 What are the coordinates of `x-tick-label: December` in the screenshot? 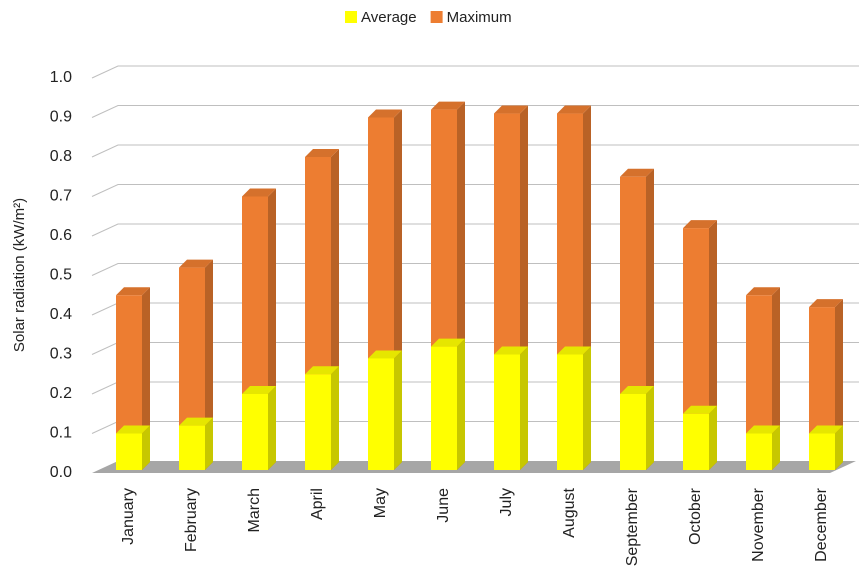 It's located at (821, 524).